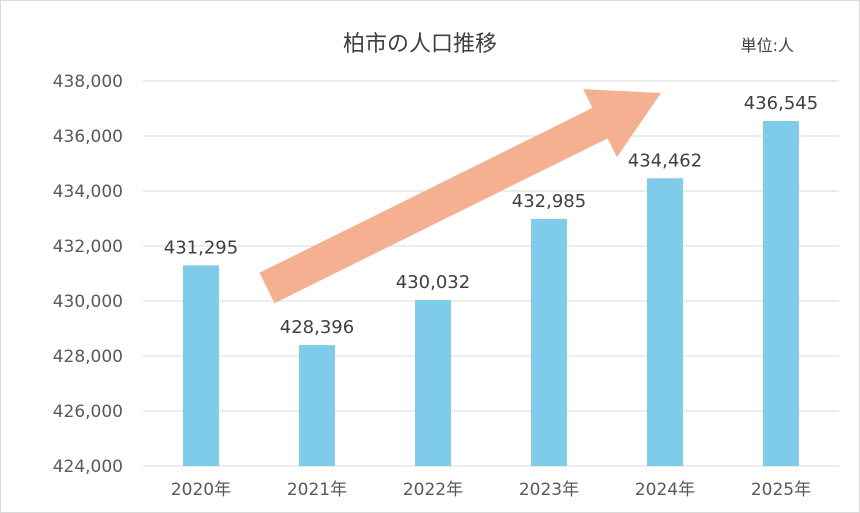  What do you see at coordinates (781, 103) in the screenshot?
I see `data-label: 436,545` at bounding box center [781, 103].